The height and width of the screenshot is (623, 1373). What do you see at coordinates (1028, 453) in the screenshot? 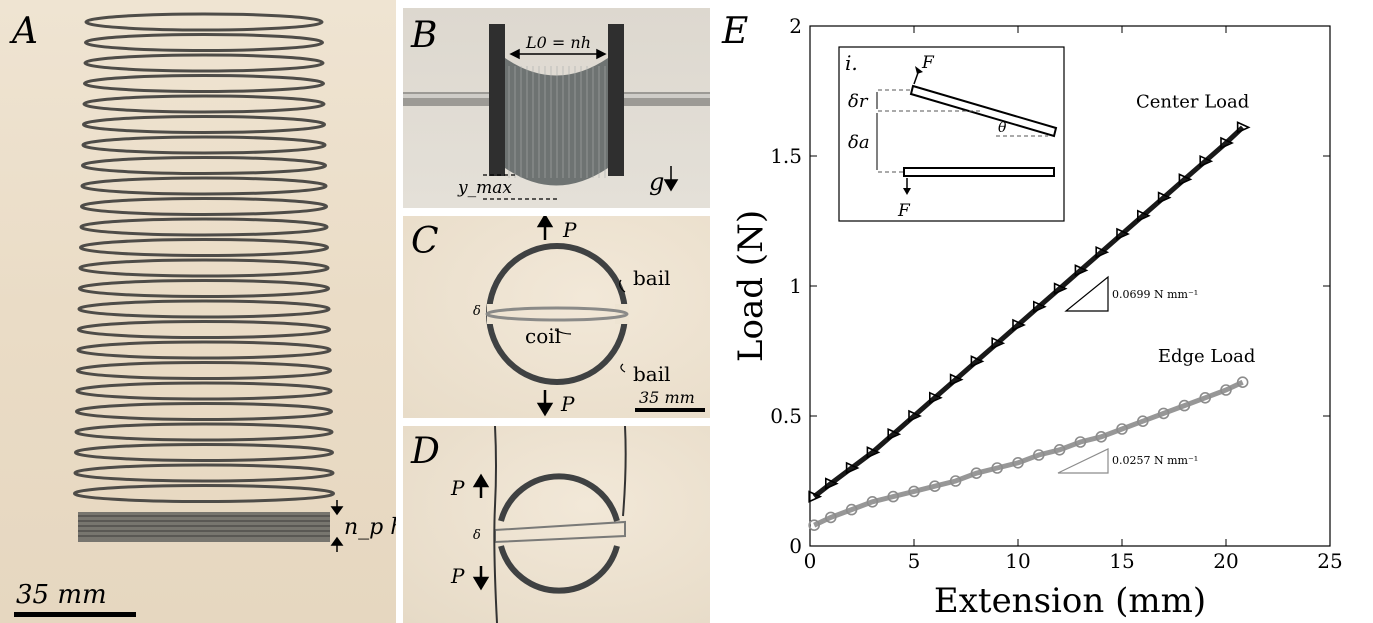
I see `series-line` at bounding box center [1028, 453].